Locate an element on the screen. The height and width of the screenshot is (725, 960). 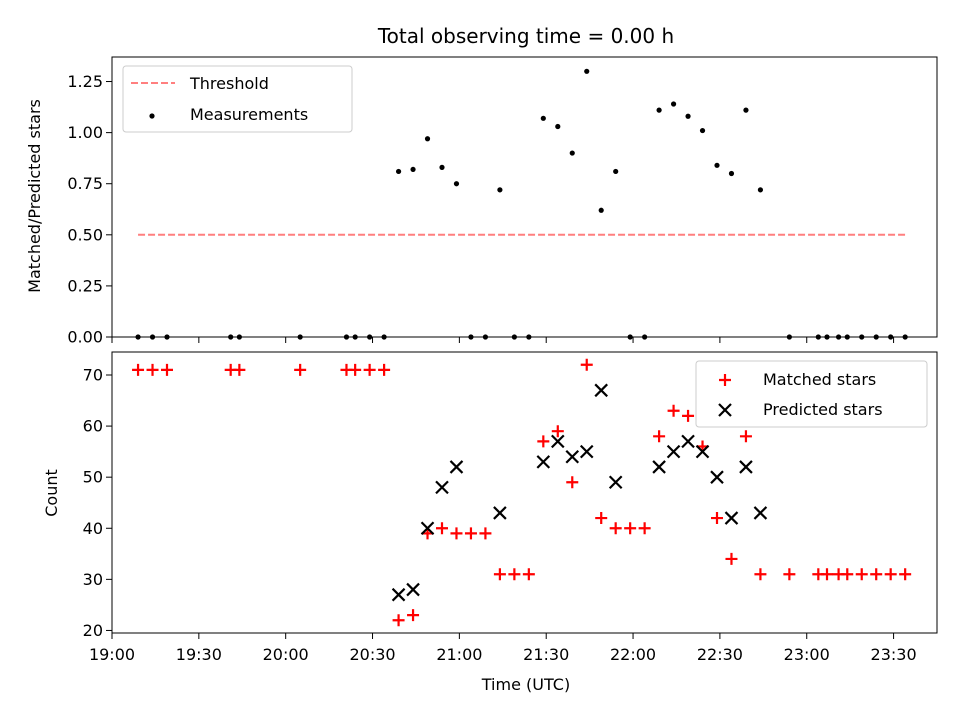
top-y-axis-label: Matched/Predicted stars is located at coordinates (34, 196).